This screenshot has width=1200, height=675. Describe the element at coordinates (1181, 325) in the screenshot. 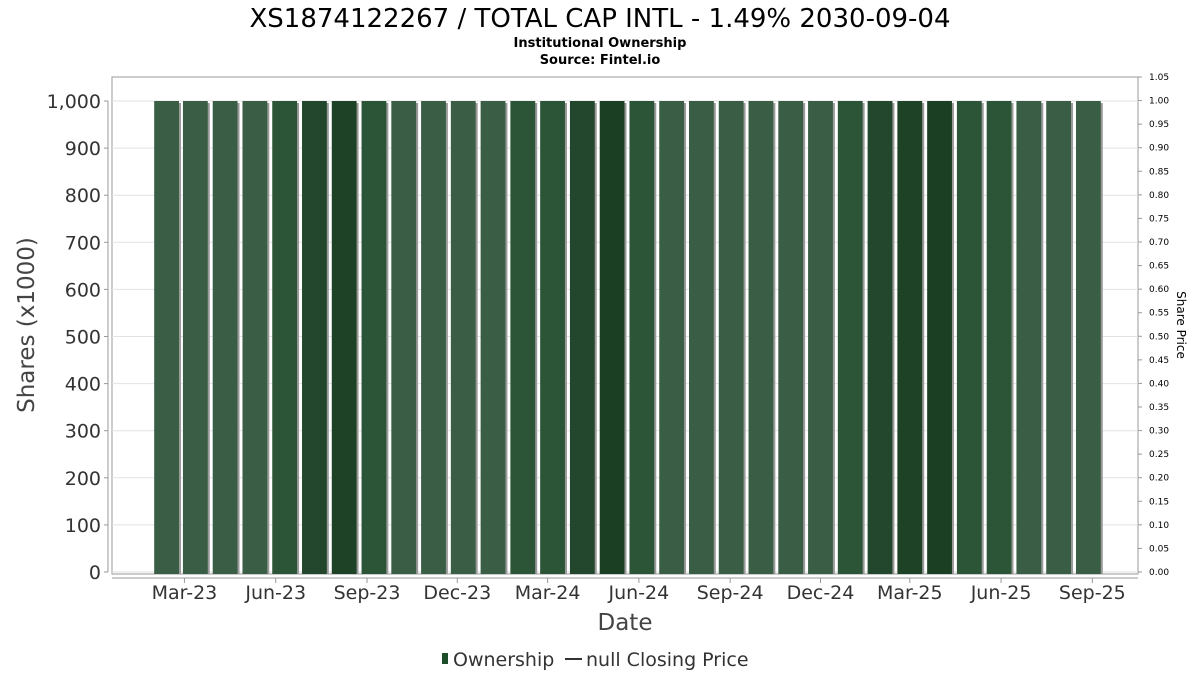

I see `y2-axis-label: Share Price` at that location.